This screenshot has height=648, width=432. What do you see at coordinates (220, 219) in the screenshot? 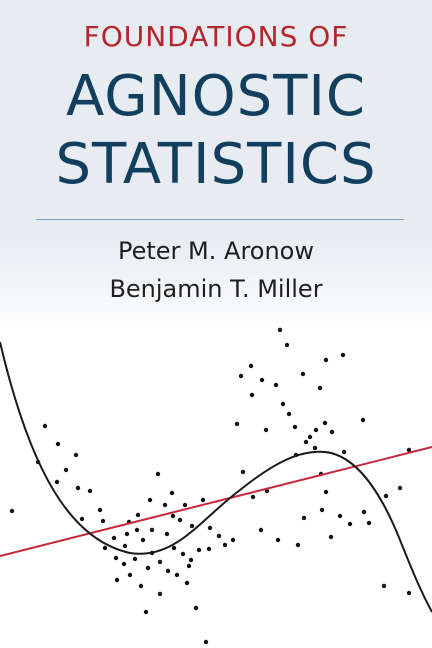
I see `title-divider` at bounding box center [220, 219].